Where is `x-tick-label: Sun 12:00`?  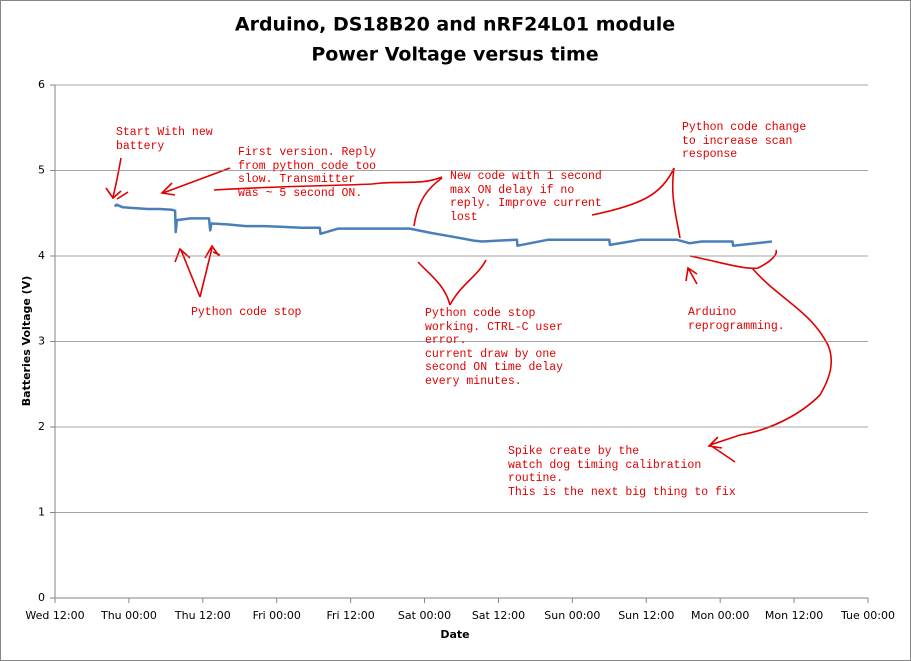 x-tick-label: Sun 12:00 is located at coordinates (646, 615).